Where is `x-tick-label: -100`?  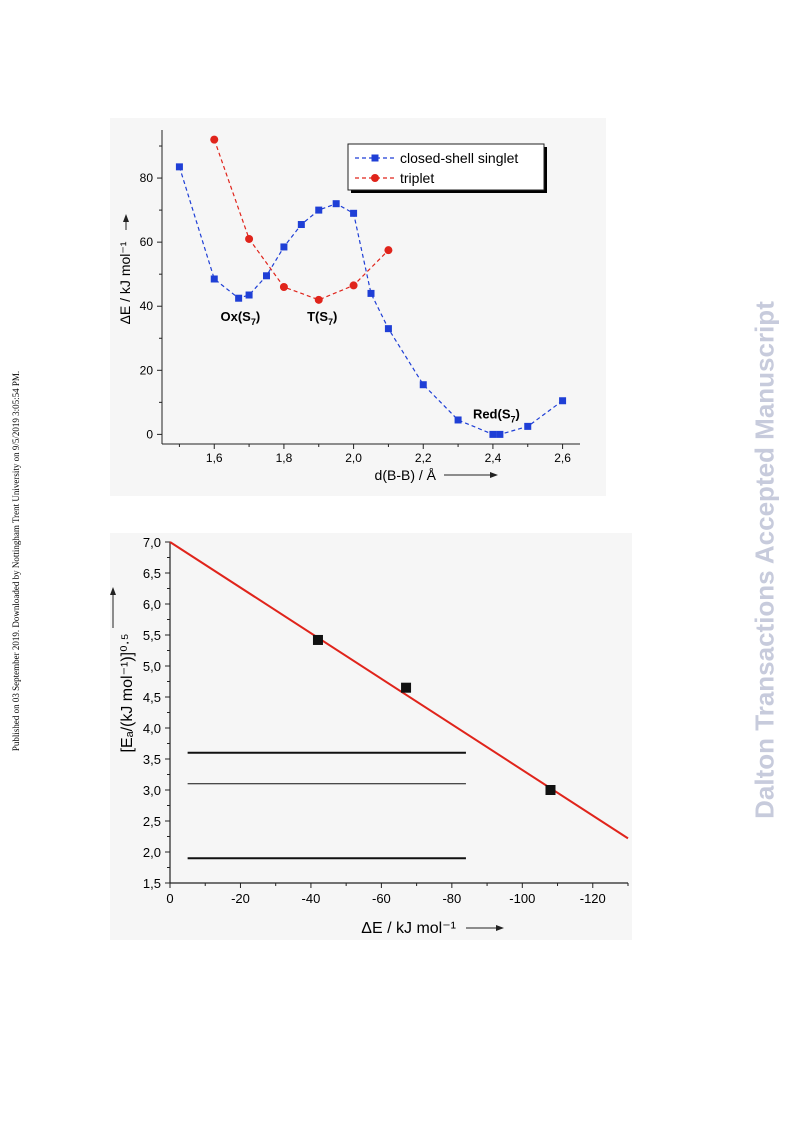 x-tick-label: -100 is located at coordinates (522, 898).